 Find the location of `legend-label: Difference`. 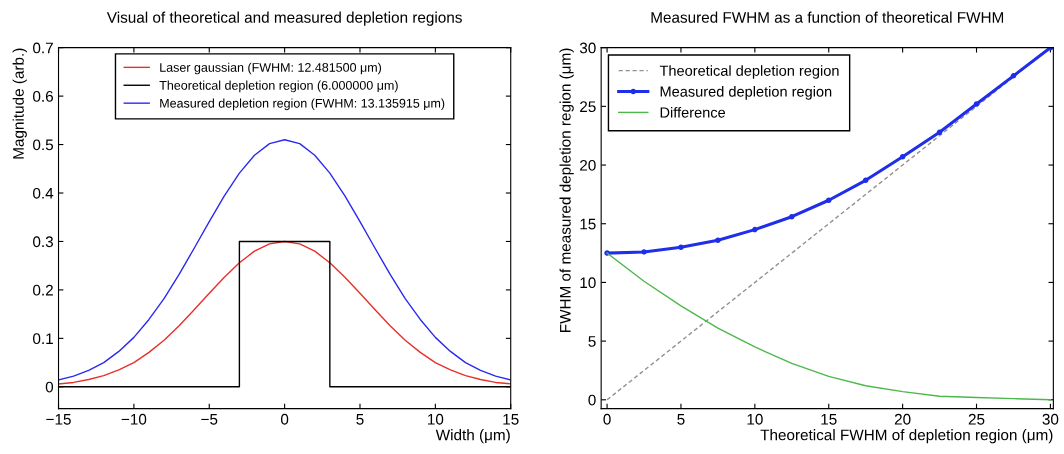

legend-label: Difference is located at coordinates (693, 112).